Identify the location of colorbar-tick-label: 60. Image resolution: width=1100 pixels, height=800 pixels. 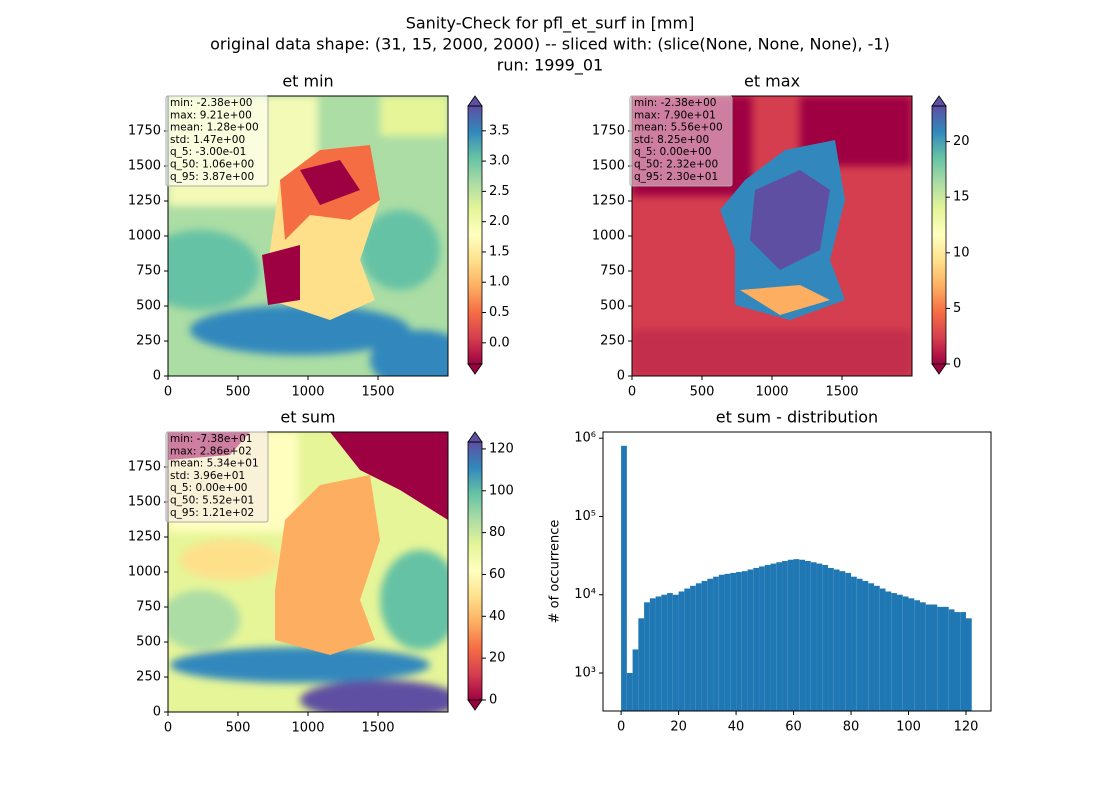
(497, 574).